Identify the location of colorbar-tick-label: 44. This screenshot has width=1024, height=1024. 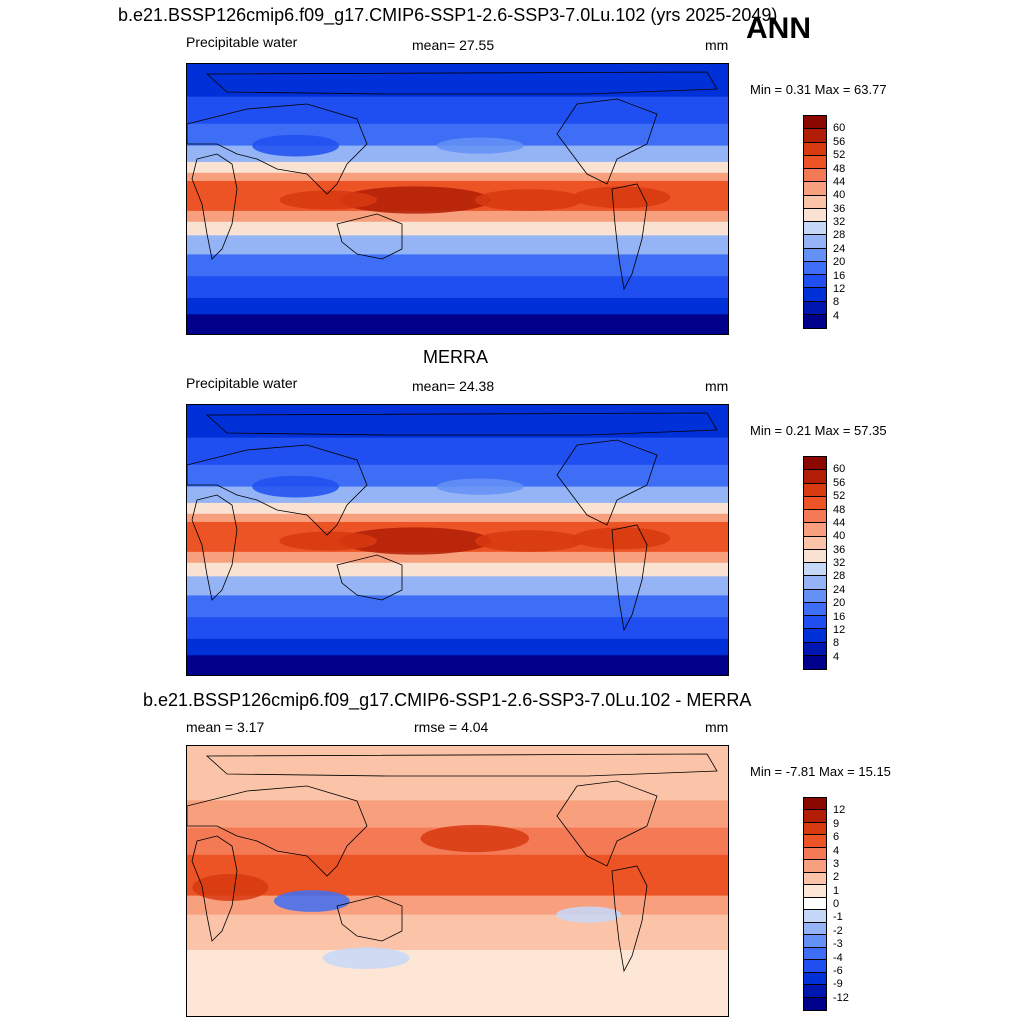
(839, 522).